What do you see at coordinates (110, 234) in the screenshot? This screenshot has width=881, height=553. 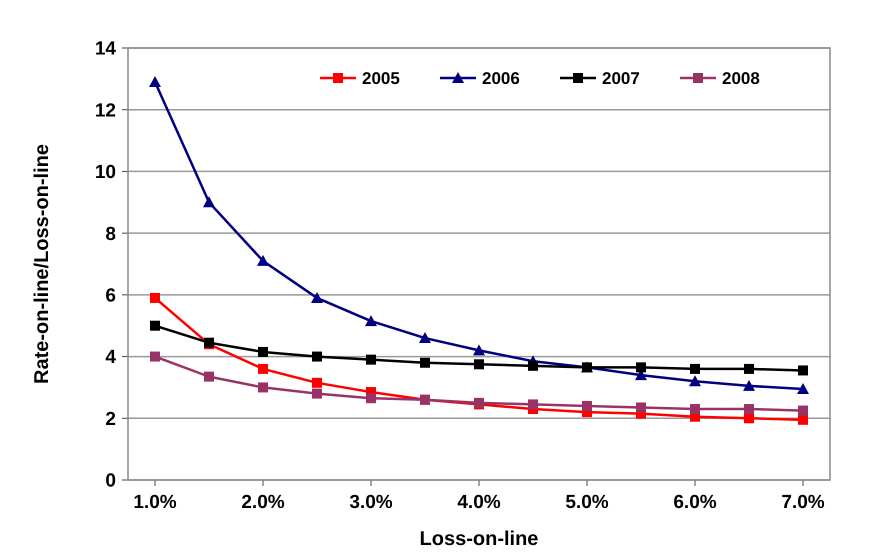 I see `y-tick-label: 8` at bounding box center [110, 234].